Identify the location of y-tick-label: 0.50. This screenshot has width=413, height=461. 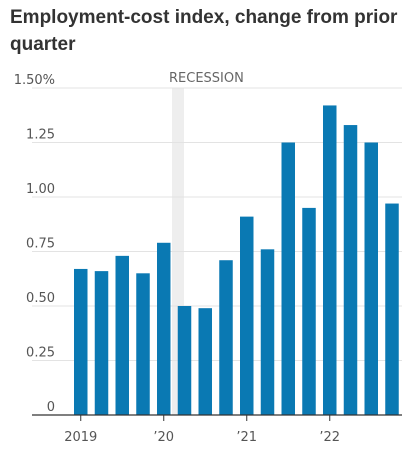
(40, 298).